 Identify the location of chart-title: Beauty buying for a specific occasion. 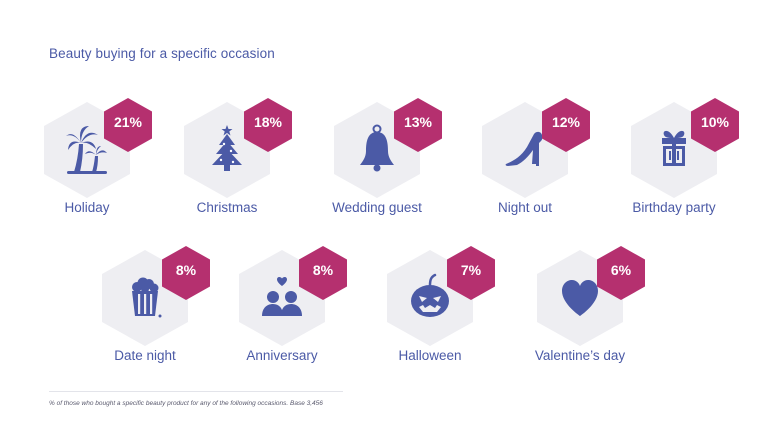
(162, 53).